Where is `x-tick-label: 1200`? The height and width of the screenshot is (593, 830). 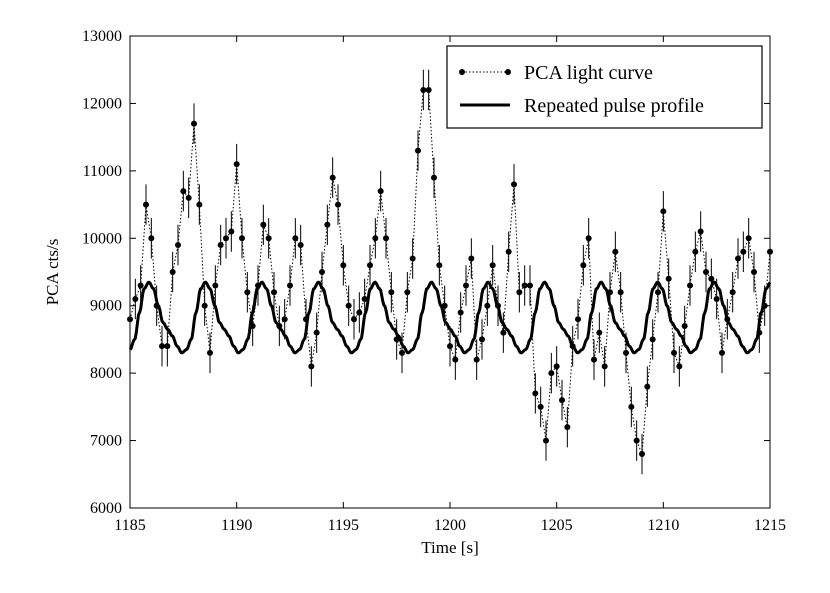
x-tick-label: 1200 is located at coordinates (450, 525).